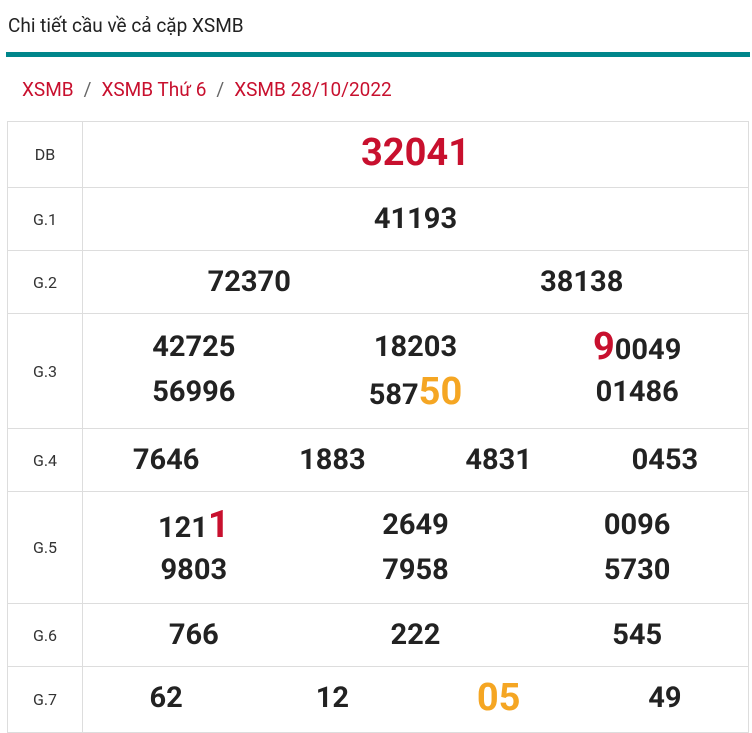  What do you see at coordinates (415, 460) in the screenshot?
I see `prize-numbers: 7646 1883 4831 0453` at bounding box center [415, 460].